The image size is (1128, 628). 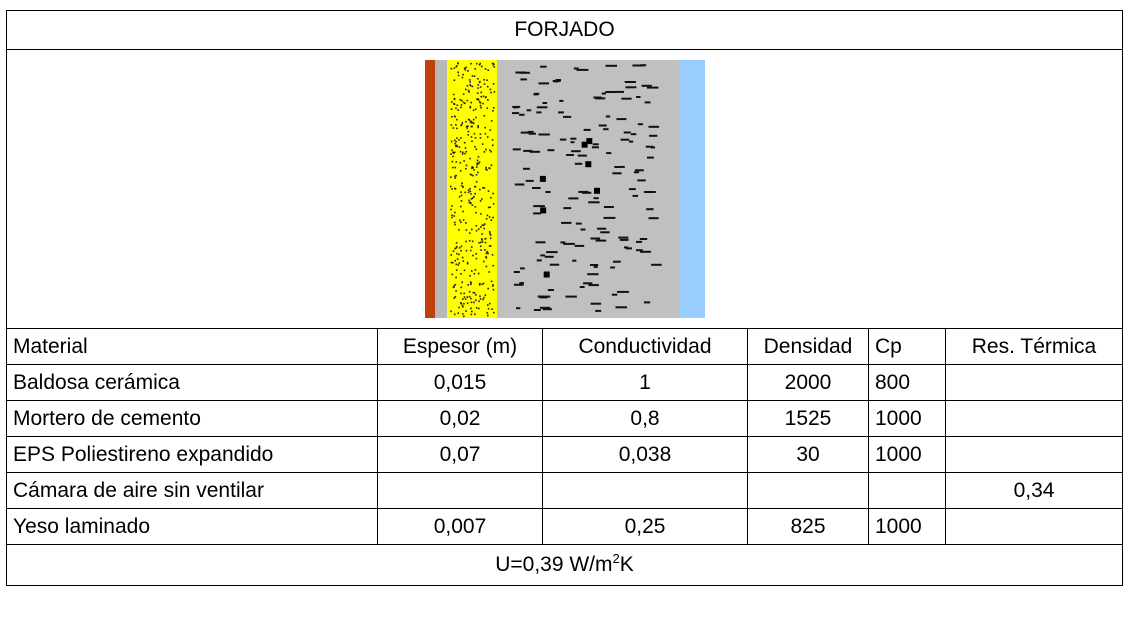 What do you see at coordinates (192, 418) in the screenshot?
I see `material-cell: Mortero de cemento` at bounding box center [192, 418].